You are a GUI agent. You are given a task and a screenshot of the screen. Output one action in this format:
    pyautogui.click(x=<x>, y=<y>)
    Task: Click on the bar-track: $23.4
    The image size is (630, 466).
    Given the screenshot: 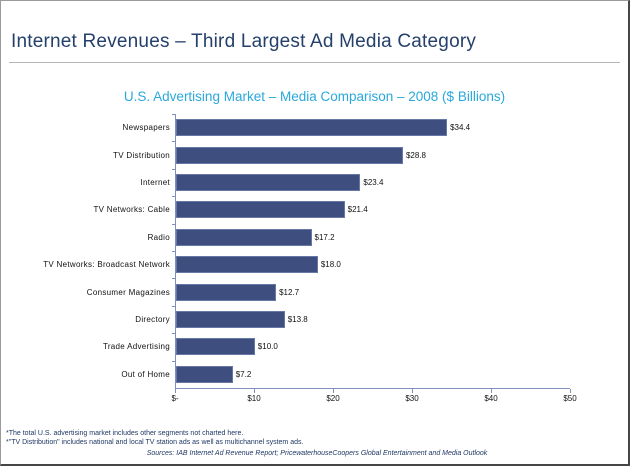 What is the action you would take?
    pyautogui.click(x=371, y=182)
    